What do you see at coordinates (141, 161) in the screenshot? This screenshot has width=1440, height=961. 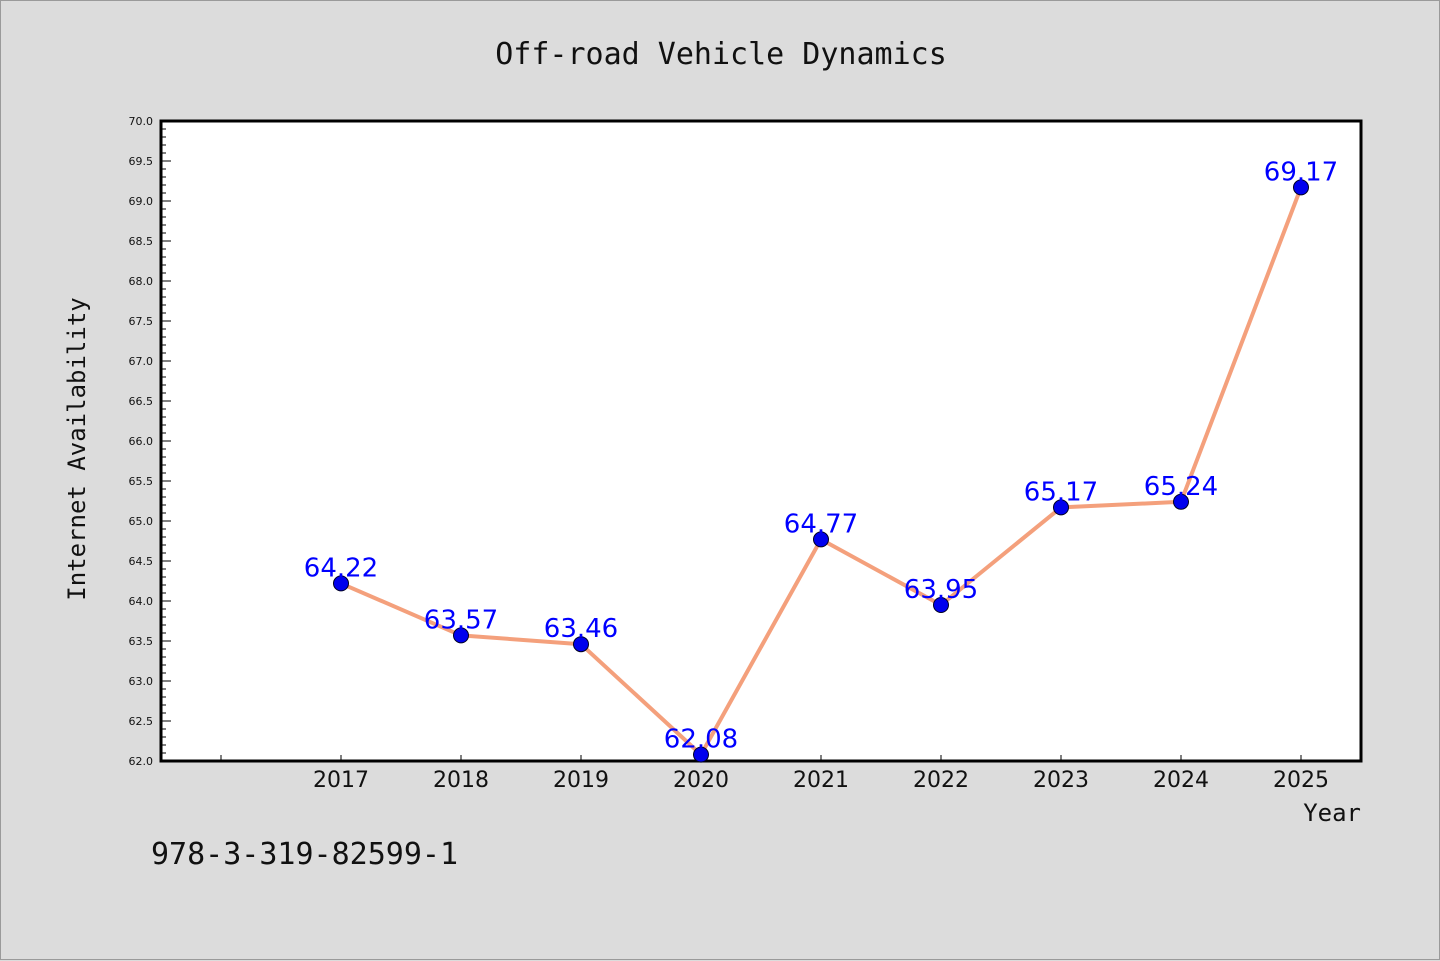 I see `y-tick-label: 69.5` at bounding box center [141, 161].